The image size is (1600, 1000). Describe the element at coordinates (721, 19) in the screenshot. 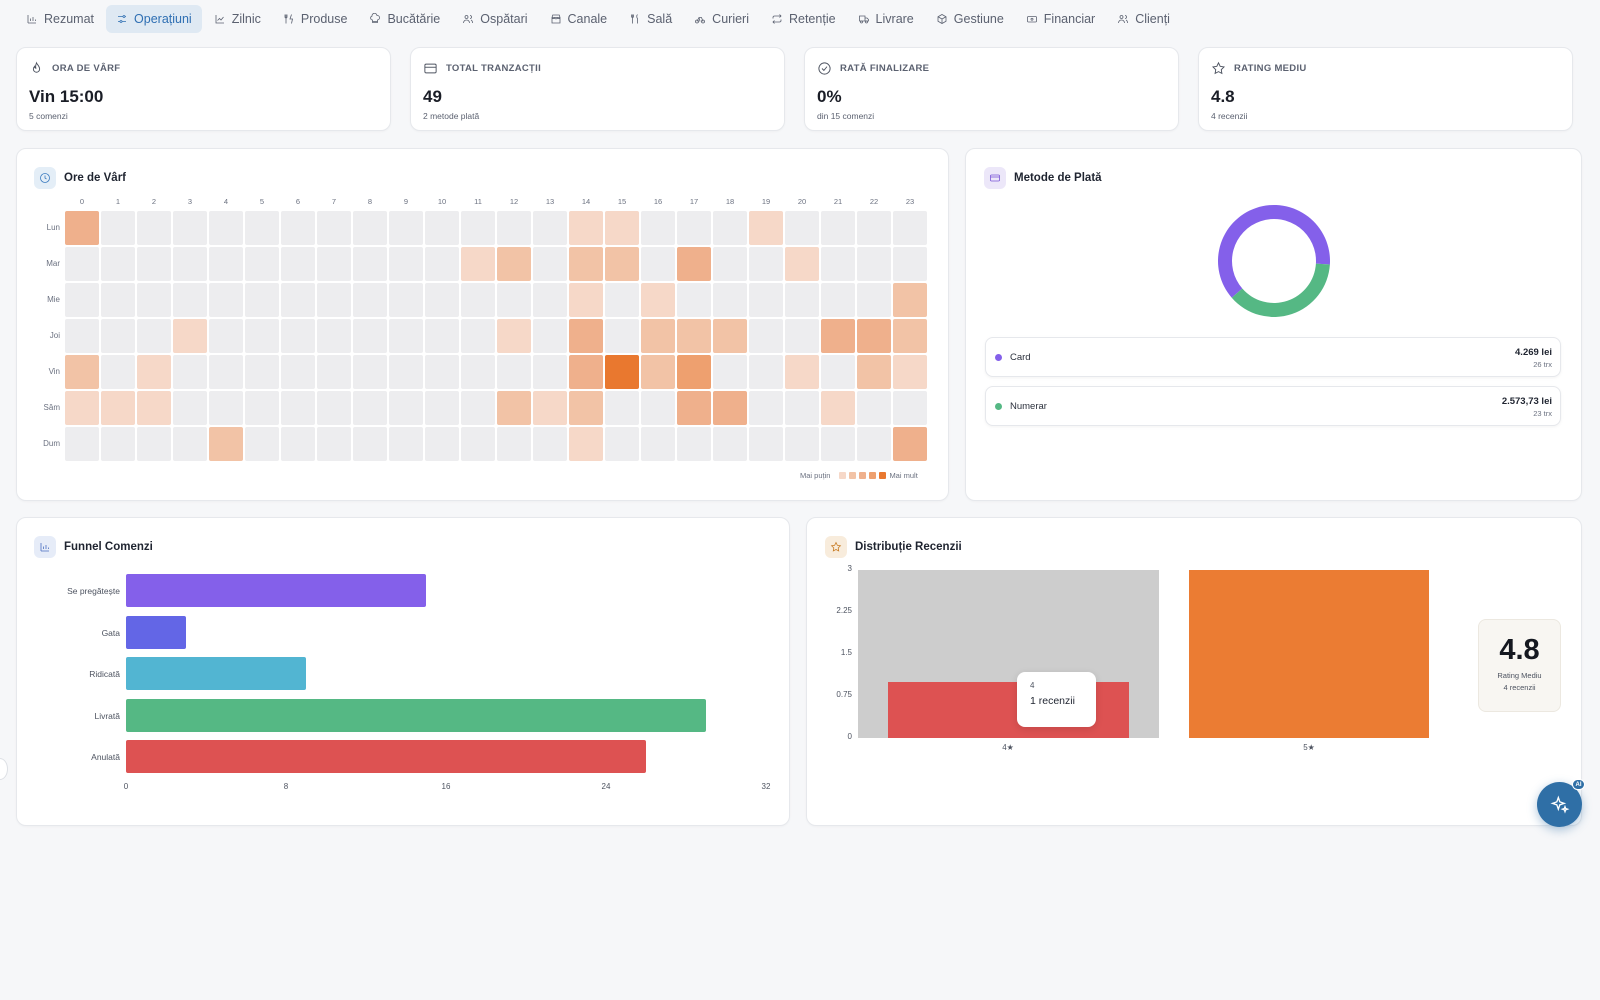

I see `tab-8: Curieri` at that location.